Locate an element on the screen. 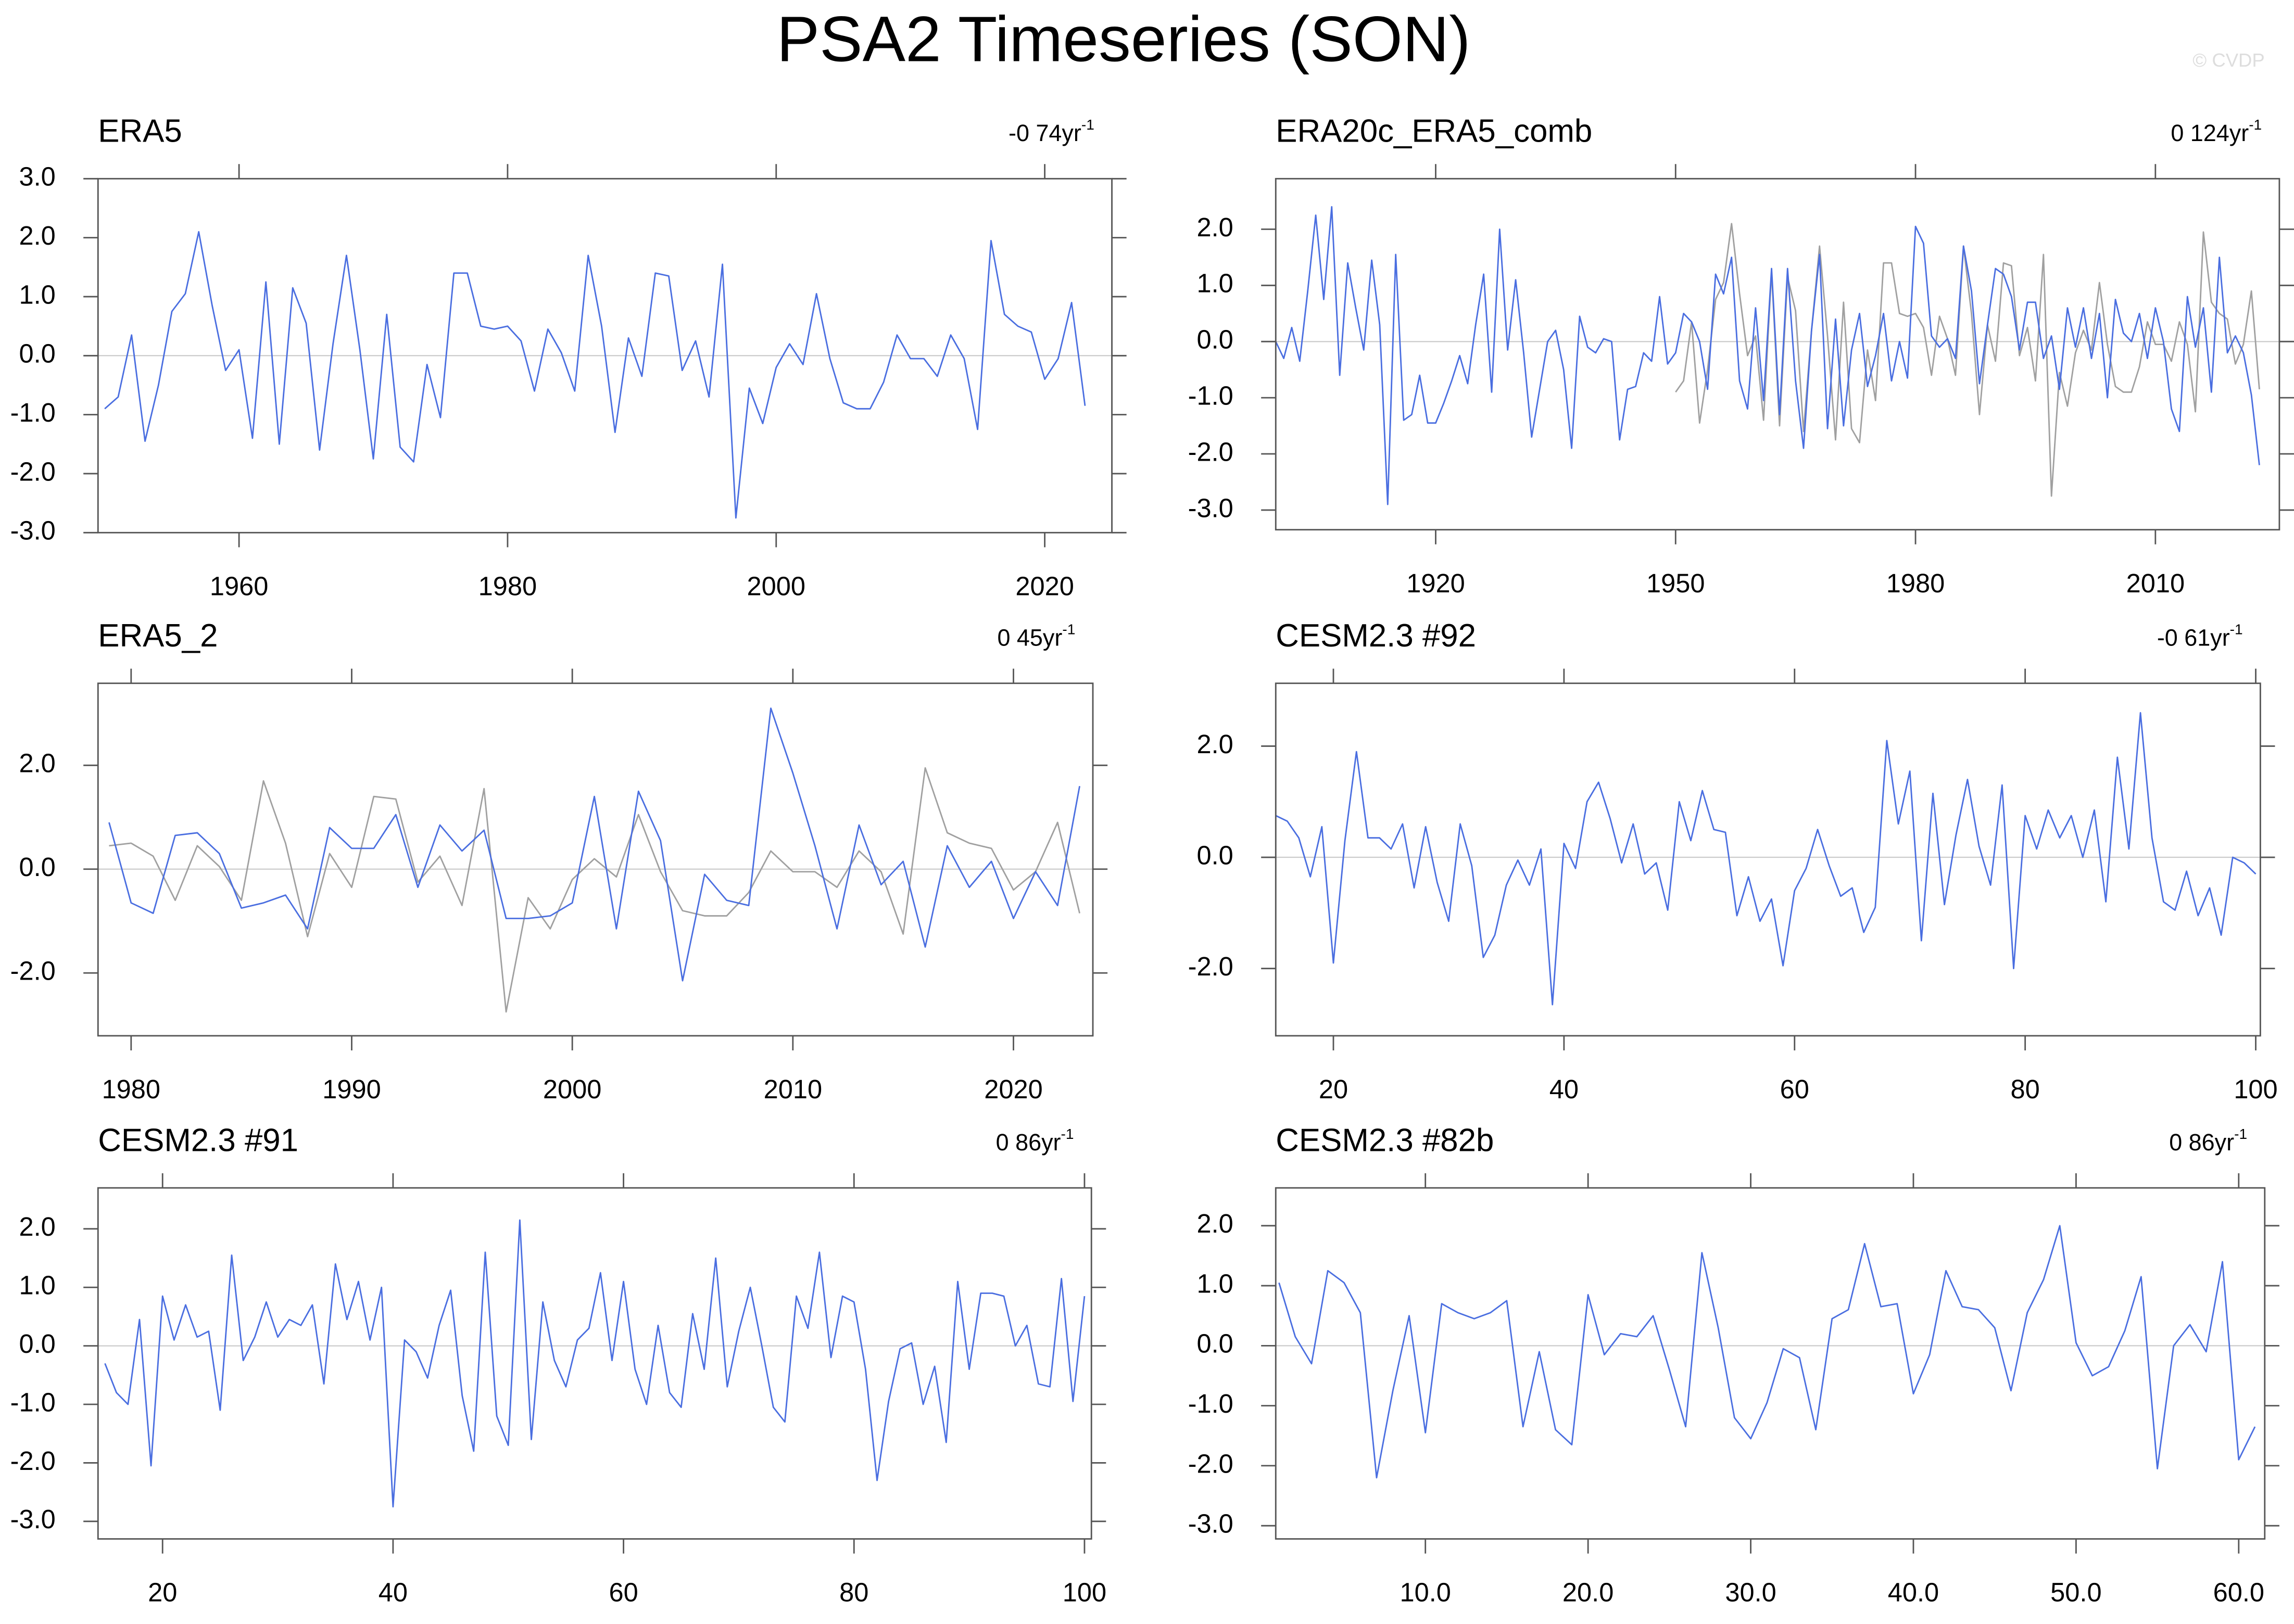  panel-title: CESM2.3 #92 is located at coordinates (1376, 636).